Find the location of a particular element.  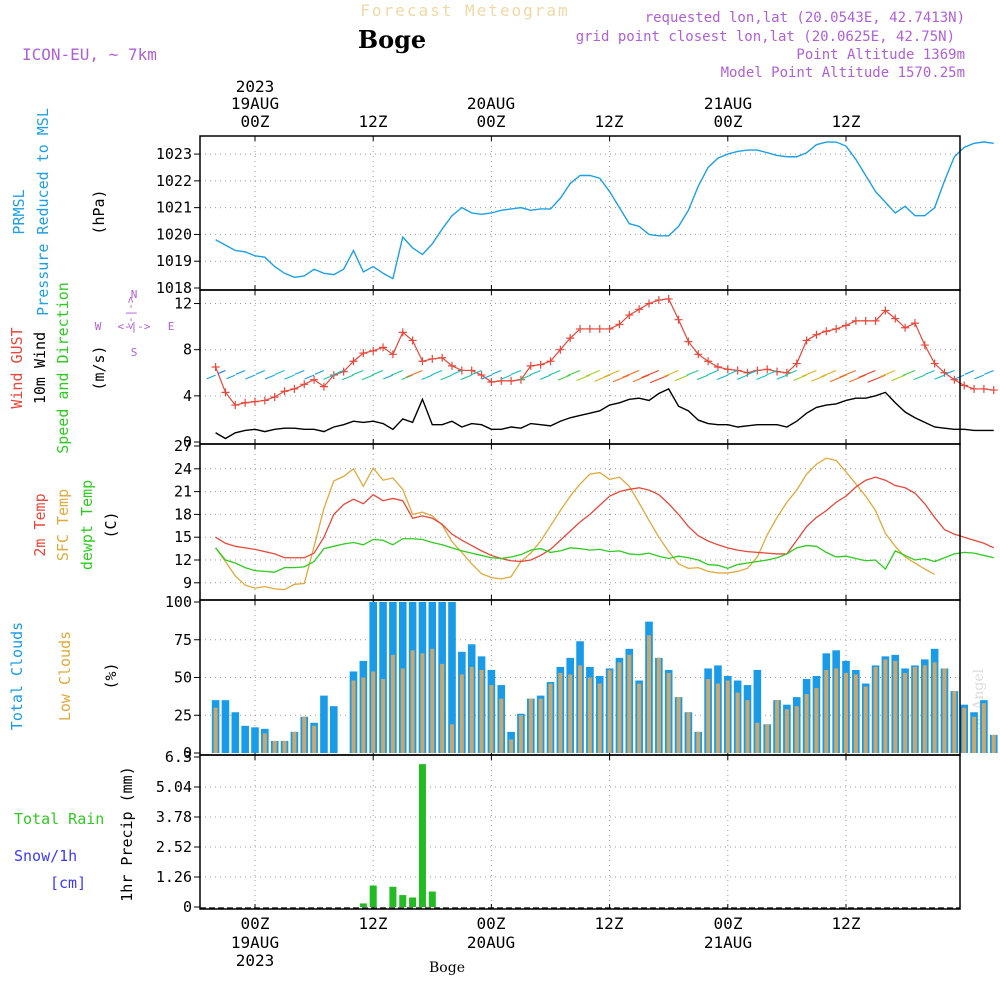

y-tick-label: 12 is located at coordinates (183, 560).